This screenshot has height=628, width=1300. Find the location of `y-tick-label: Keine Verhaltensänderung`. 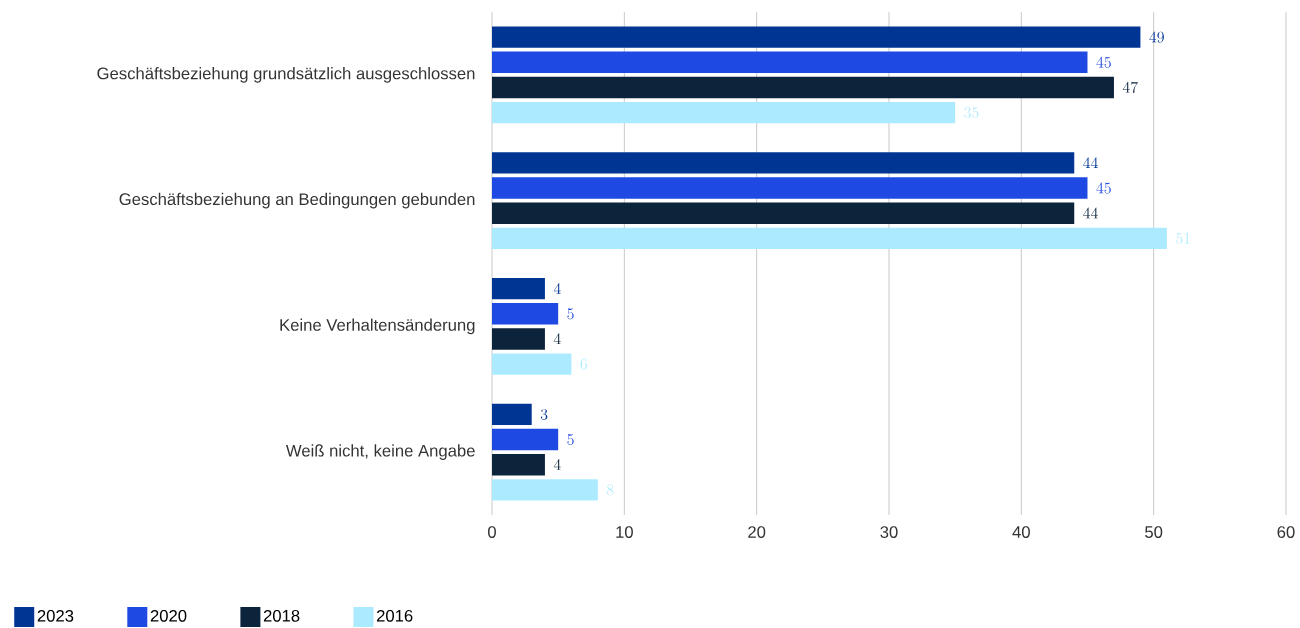

y-tick-label: Keine Verhaltensänderung is located at coordinates (377, 326).